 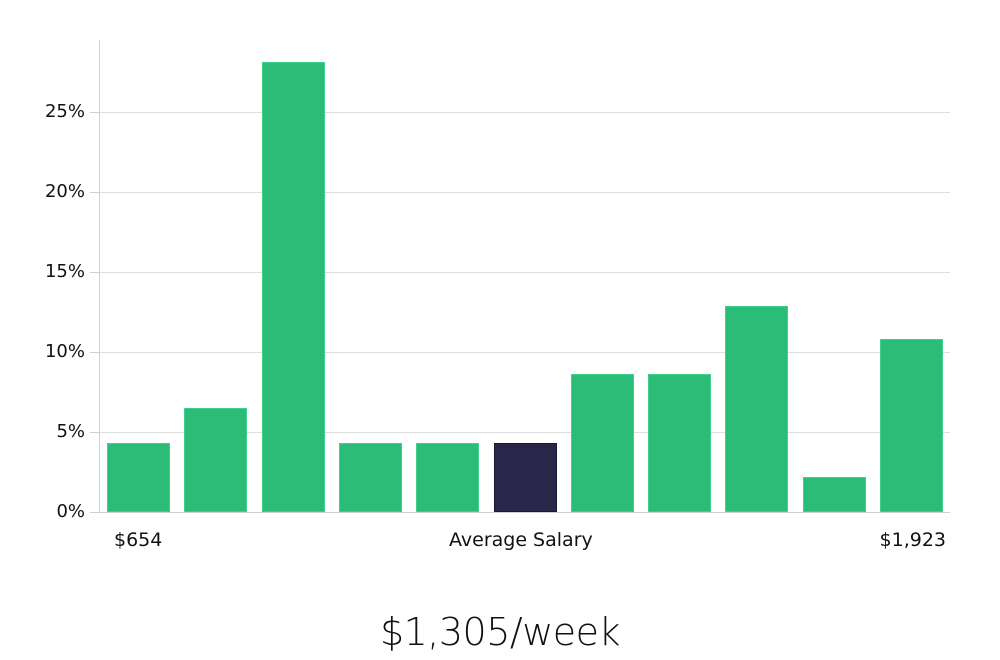 What do you see at coordinates (525, 477) in the screenshot?
I see `bar-average-salary` at bounding box center [525, 477].